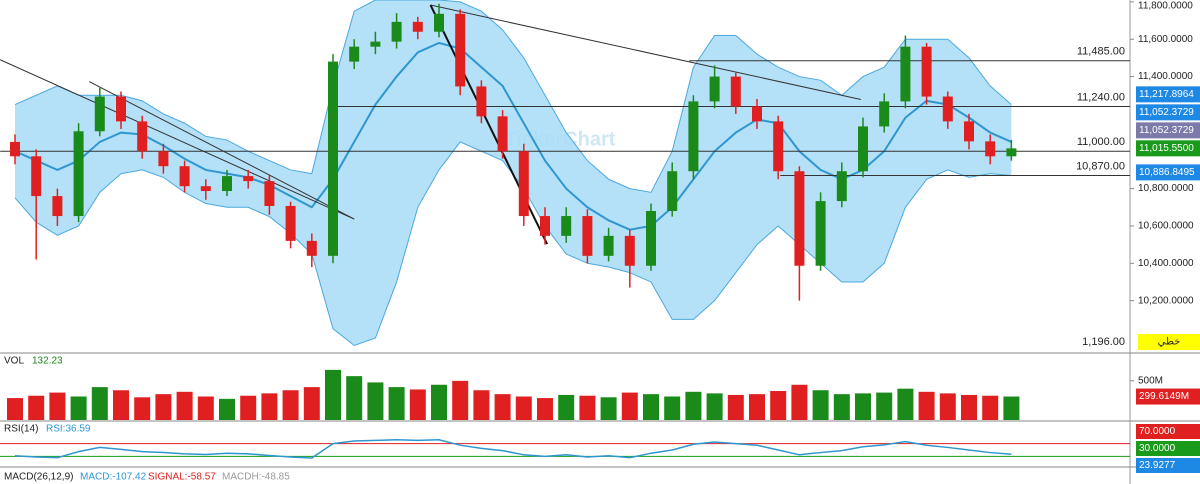 The image size is (1200, 484). I want to click on rsi-tag-label: 23.9277, so click(1157, 465).